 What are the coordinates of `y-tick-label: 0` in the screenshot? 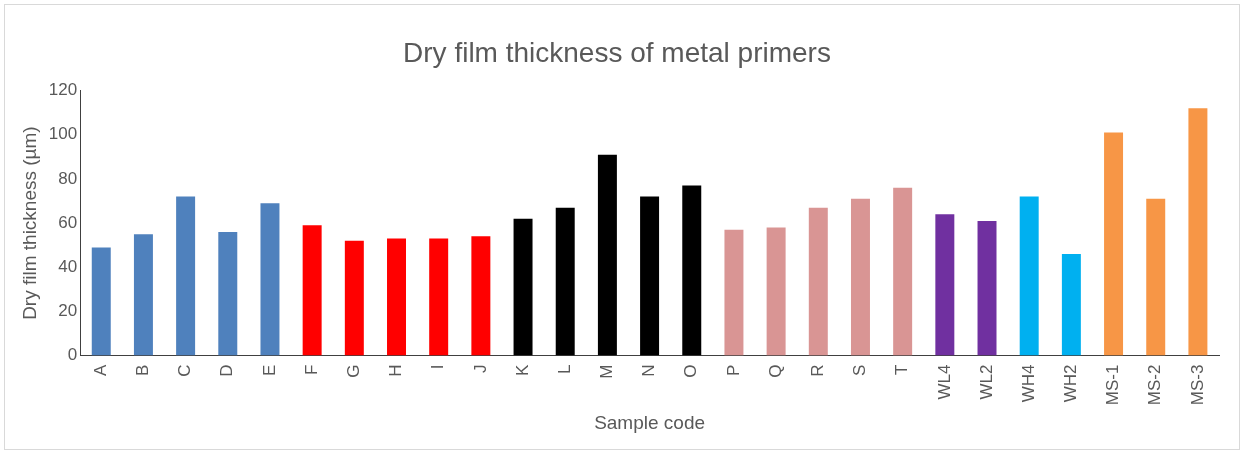 It's located at (72, 355).